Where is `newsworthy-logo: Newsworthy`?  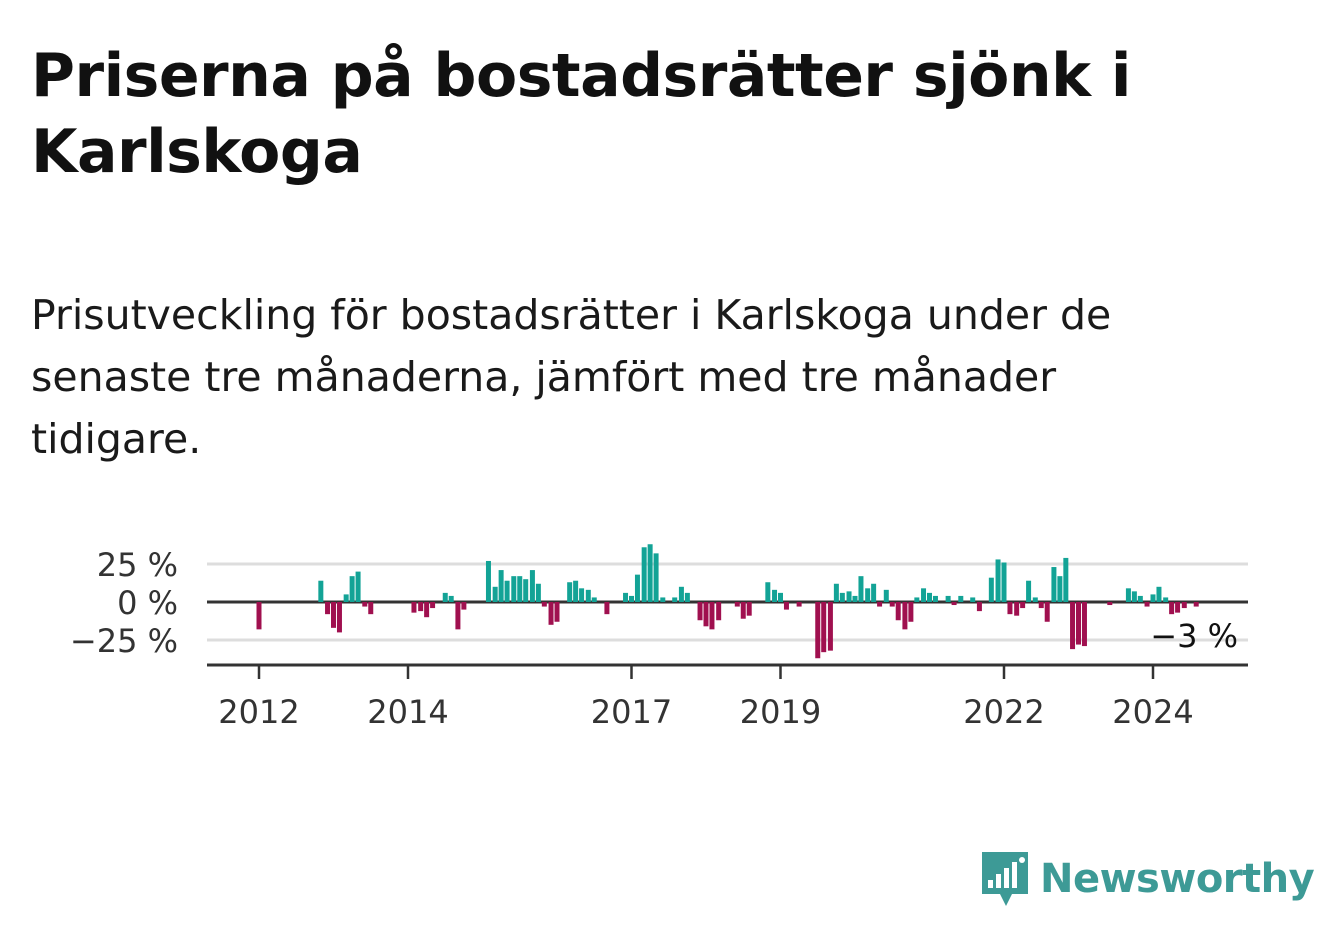 newsworthy-logo: Newsworthy is located at coordinates (1147, 879).